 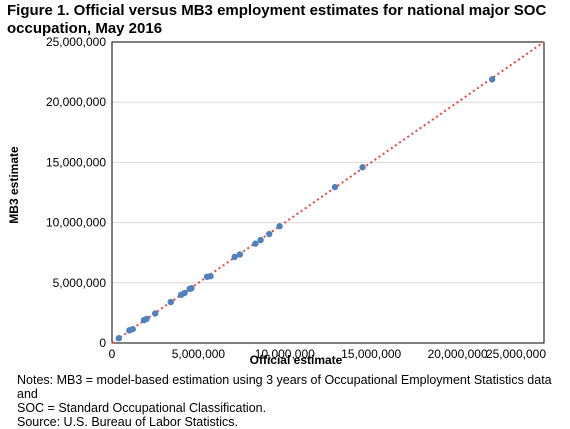 I want to click on source-line: Source: U.S. Bureau of Labor Statistics., so click(x=127, y=422).